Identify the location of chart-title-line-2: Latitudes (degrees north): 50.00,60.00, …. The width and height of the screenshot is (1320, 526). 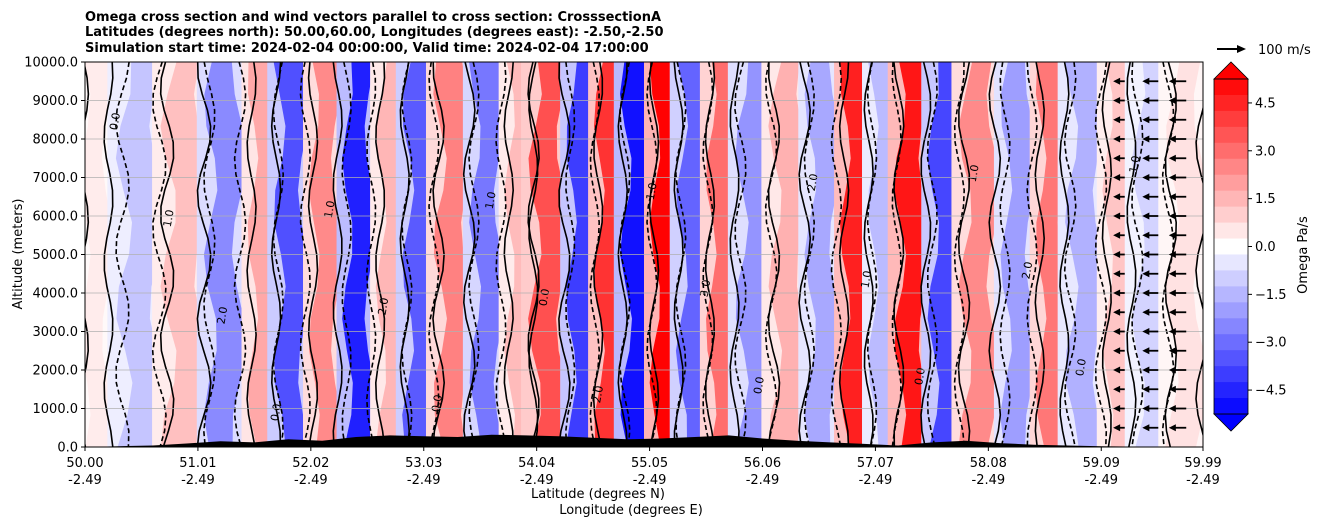
(374, 32).